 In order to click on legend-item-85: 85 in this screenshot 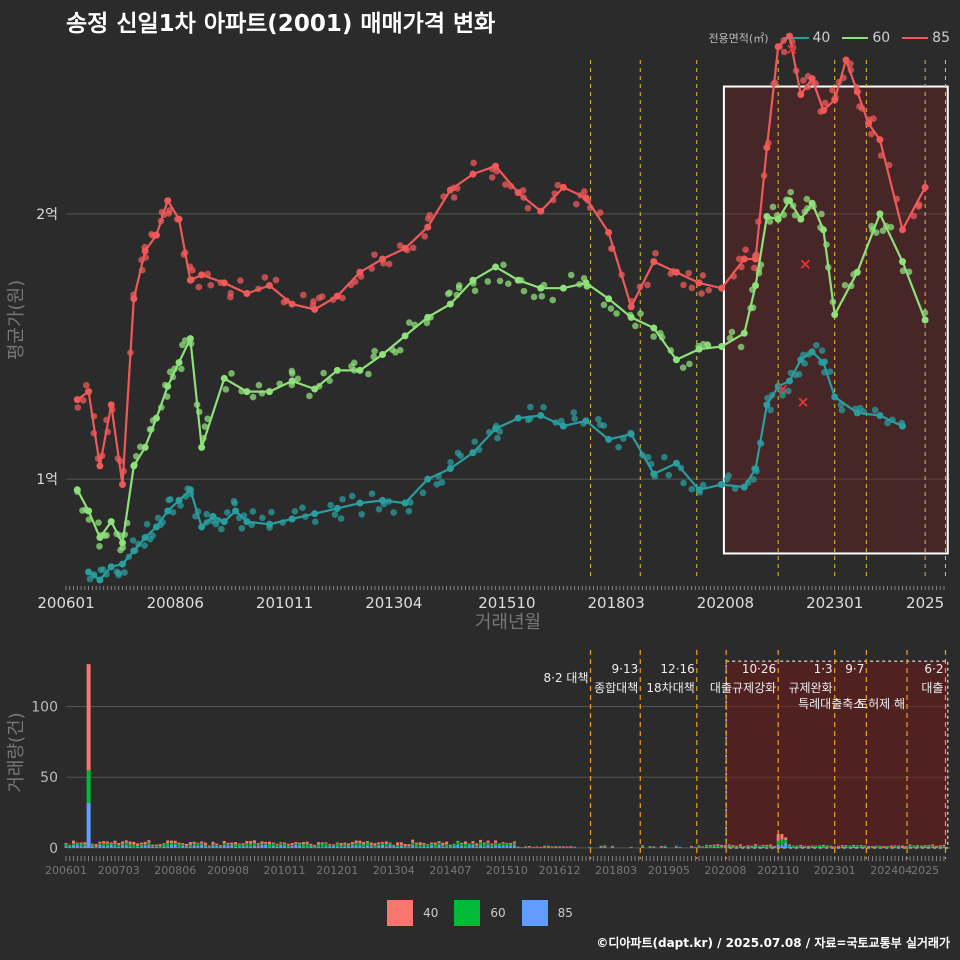, I will do `click(926, 38)`.